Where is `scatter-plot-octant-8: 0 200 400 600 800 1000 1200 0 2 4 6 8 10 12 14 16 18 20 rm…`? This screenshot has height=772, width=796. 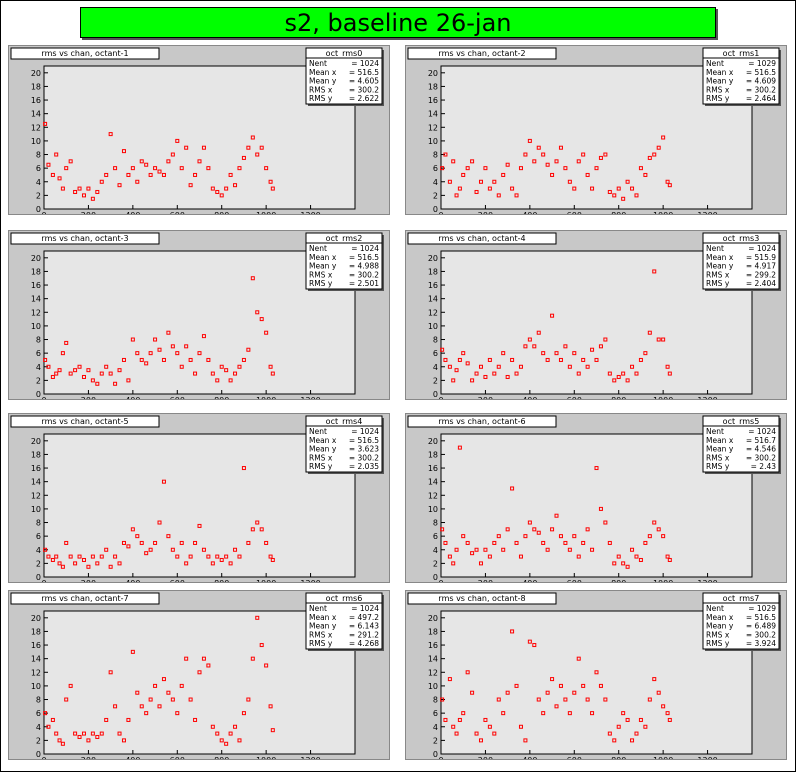 scatter-plot-octant-8: 0 200 400 600 800 1000 1200 0 2 4 6 8 10 12 14 16 18 20 rm… is located at coordinates (594, 678).